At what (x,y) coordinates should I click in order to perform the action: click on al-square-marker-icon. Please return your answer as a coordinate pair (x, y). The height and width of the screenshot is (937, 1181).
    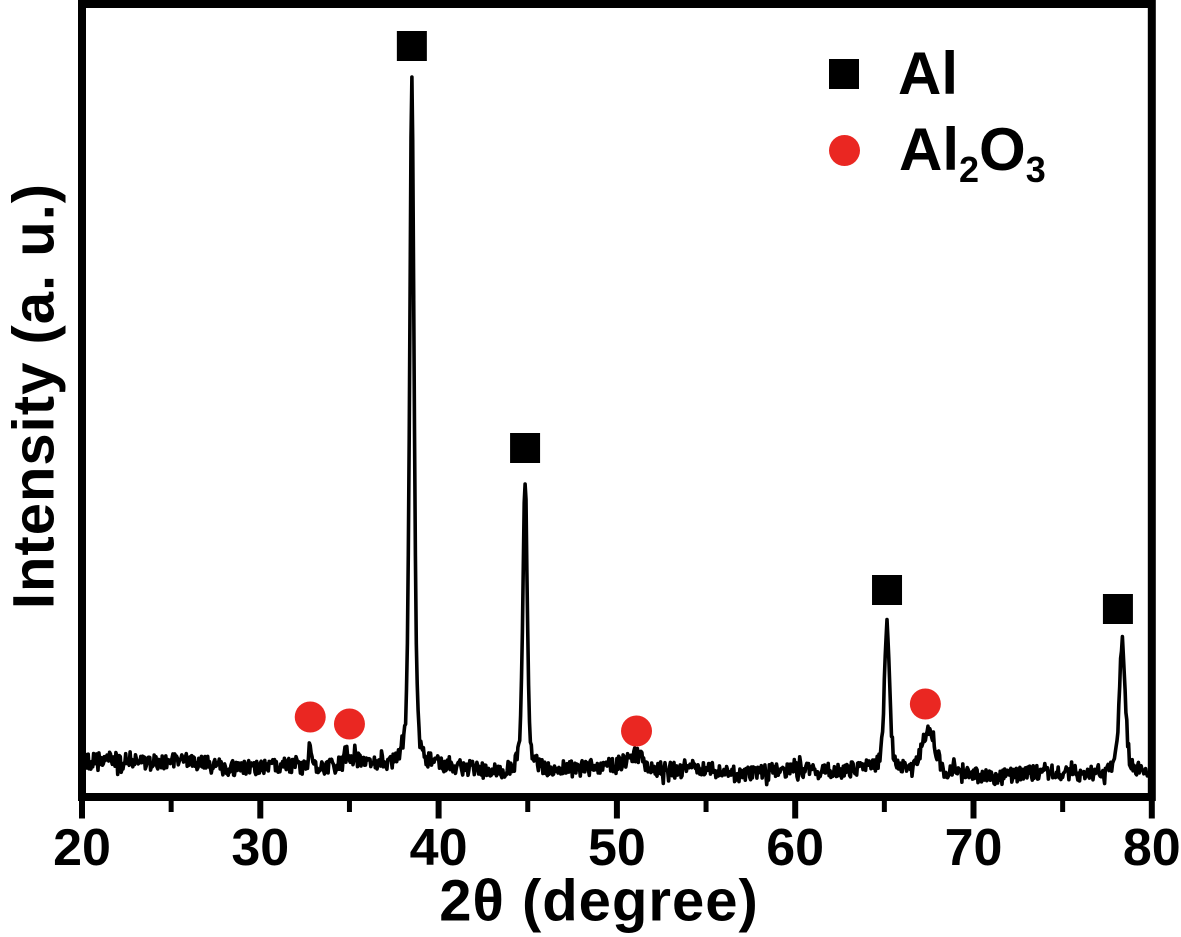
    Looking at the image, I should click on (844, 74).